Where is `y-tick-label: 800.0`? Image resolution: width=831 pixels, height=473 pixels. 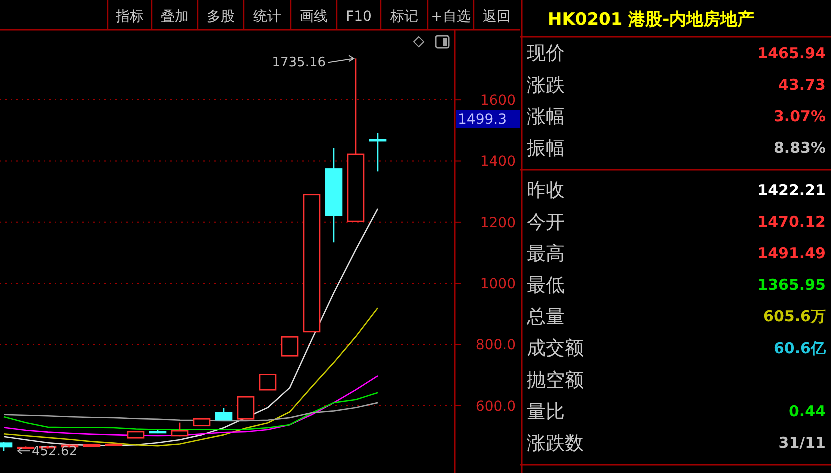
y-tick-label: 800.0 is located at coordinates (496, 346).